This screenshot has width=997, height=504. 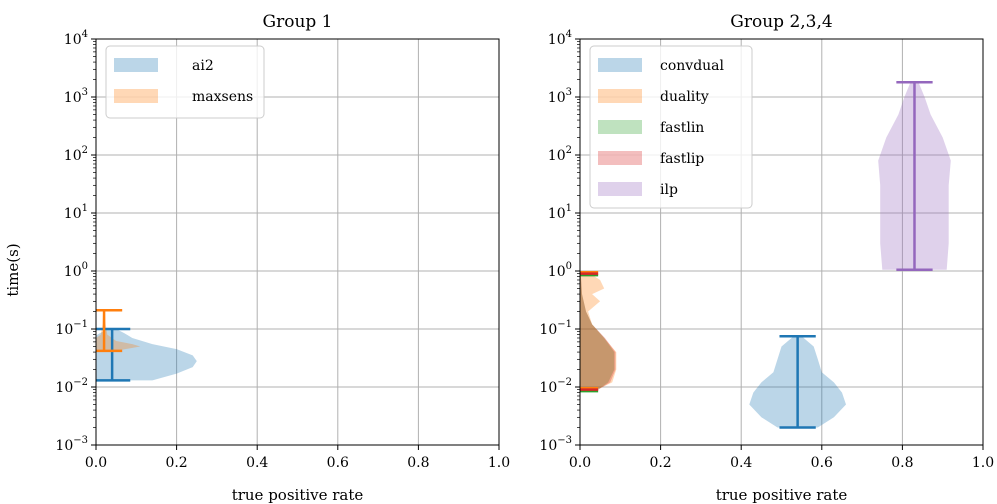 What do you see at coordinates (222, 97) in the screenshot?
I see `legend-label-maxsens: maxsens` at bounding box center [222, 97].